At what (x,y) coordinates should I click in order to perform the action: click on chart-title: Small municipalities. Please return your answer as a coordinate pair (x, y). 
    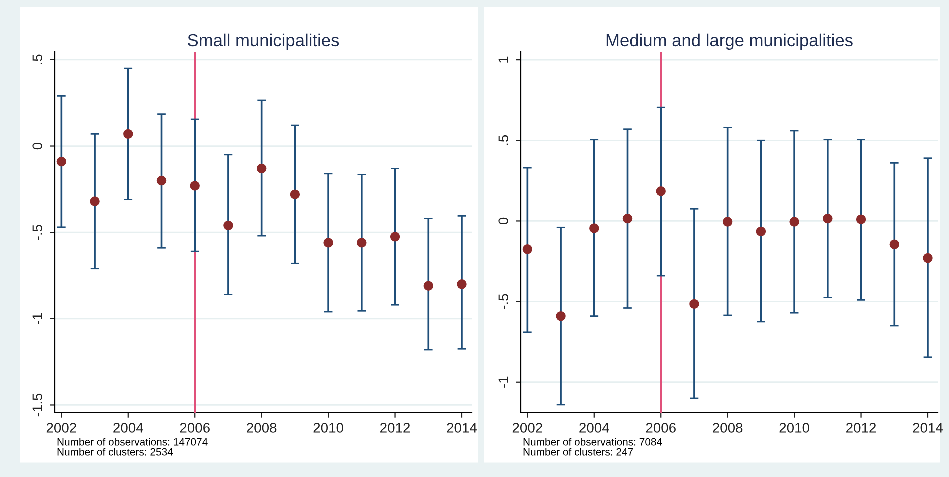
    Looking at the image, I should click on (264, 42).